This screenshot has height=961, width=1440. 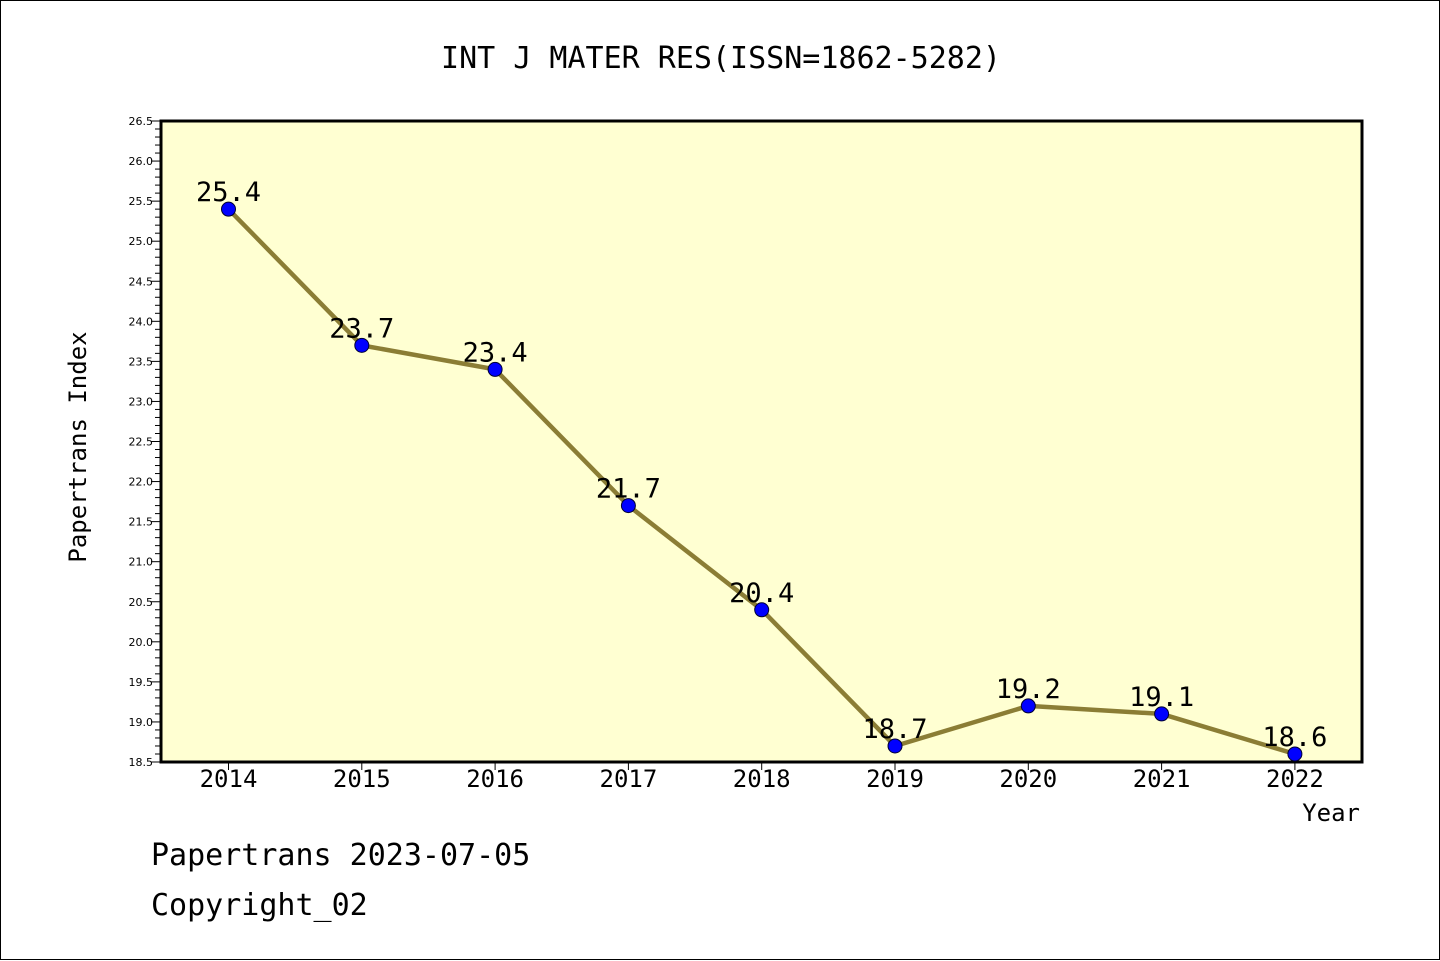 What do you see at coordinates (628, 489) in the screenshot?
I see `data-label: 21.7` at bounding box center [628, 489].